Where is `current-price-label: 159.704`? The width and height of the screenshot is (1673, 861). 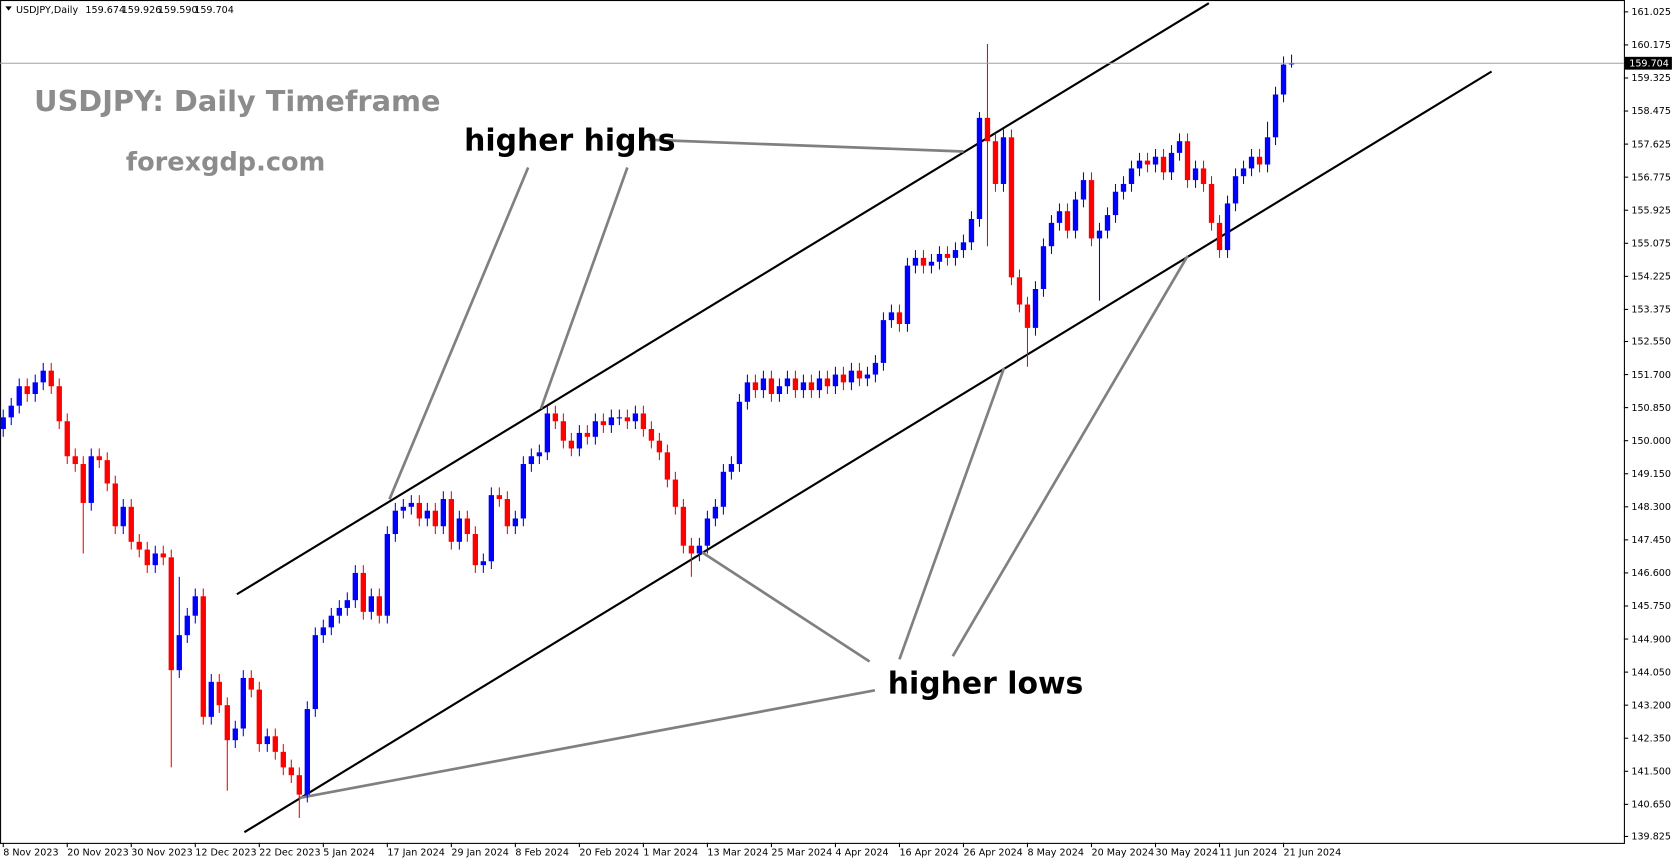
current-price-label: 159.704 is located at coordinates (1649, 63).